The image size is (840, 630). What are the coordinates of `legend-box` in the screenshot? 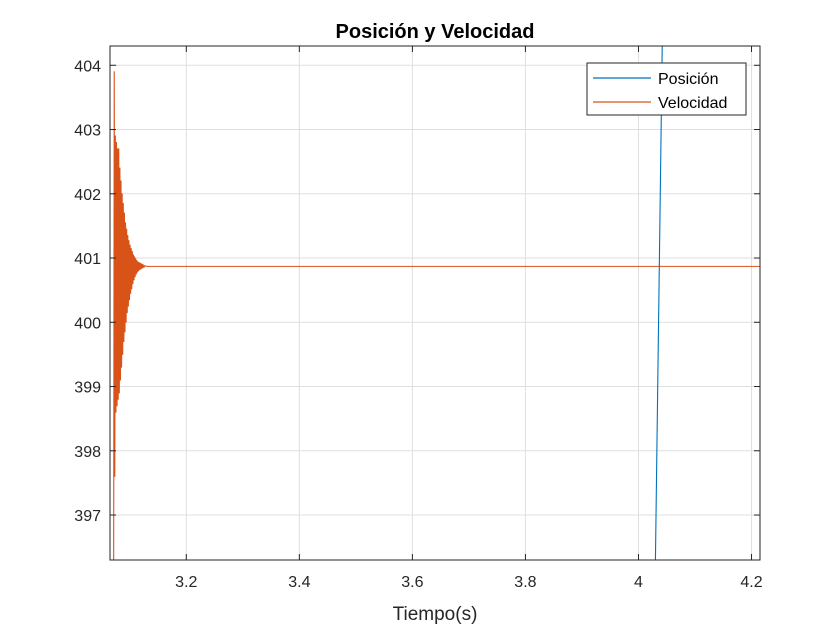 It's located at (666, 89).